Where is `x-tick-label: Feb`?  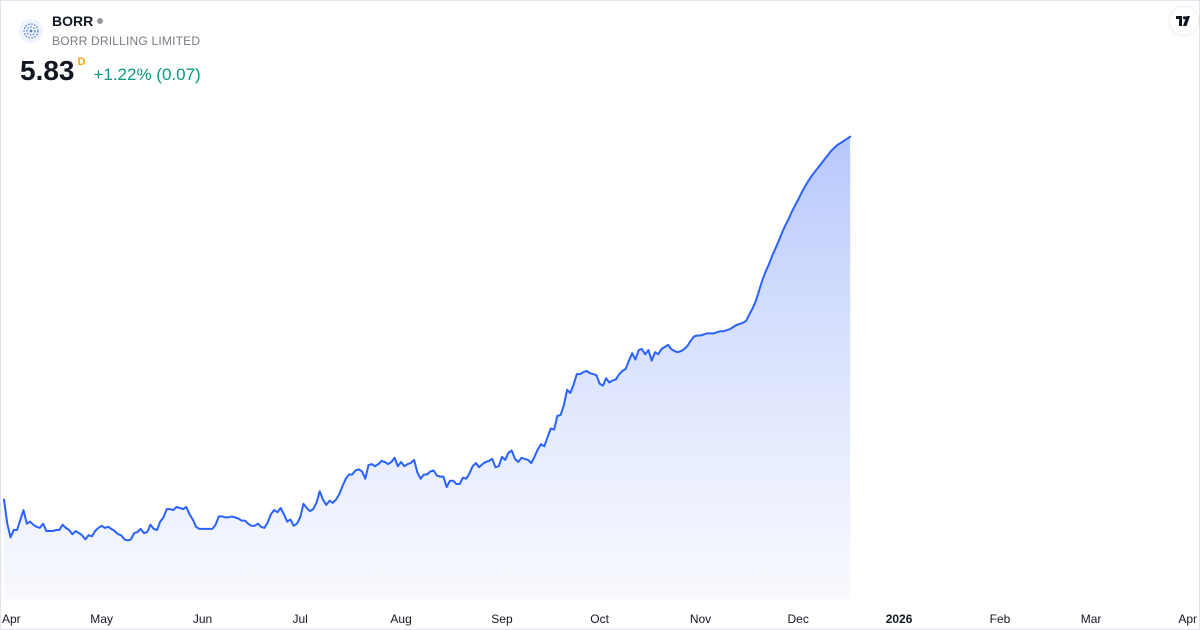 x-tick-label: Feb is located at coordinates (1000, 619).